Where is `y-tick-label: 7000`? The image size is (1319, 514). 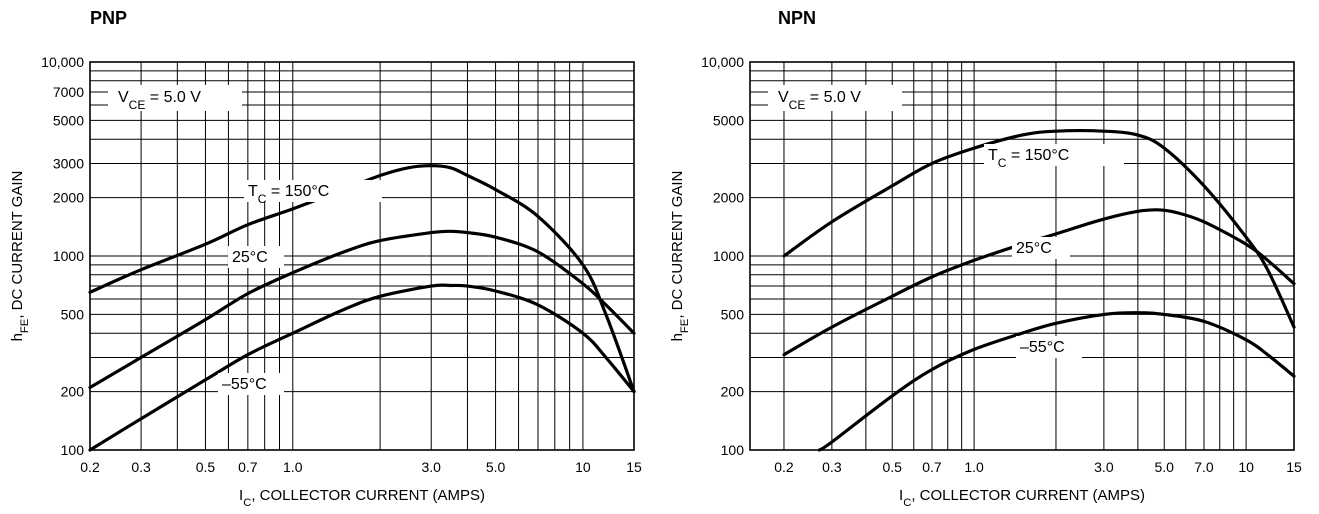 y-tick-label: 7000 is located at coordinates (68, 92).